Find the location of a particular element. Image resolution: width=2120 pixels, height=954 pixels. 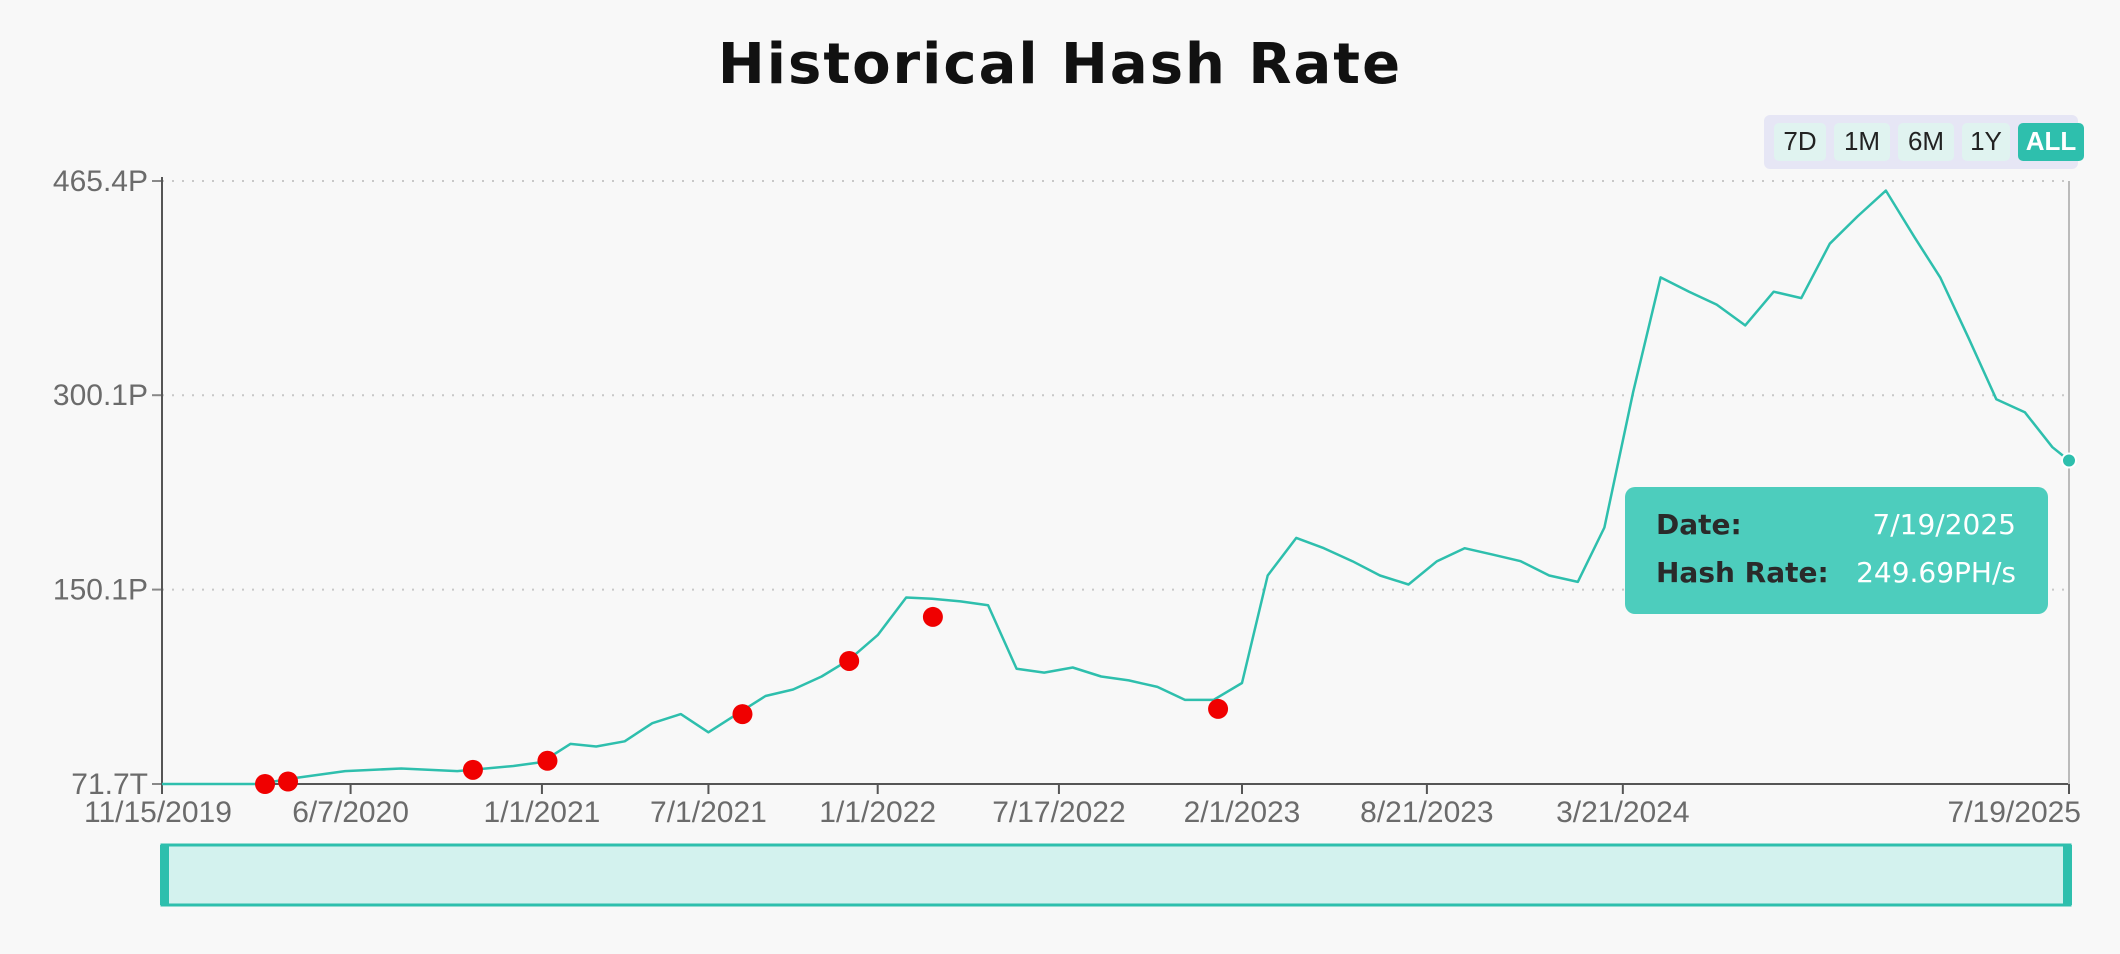

range-button-label: ALL is located at coordinates (2051, 141).